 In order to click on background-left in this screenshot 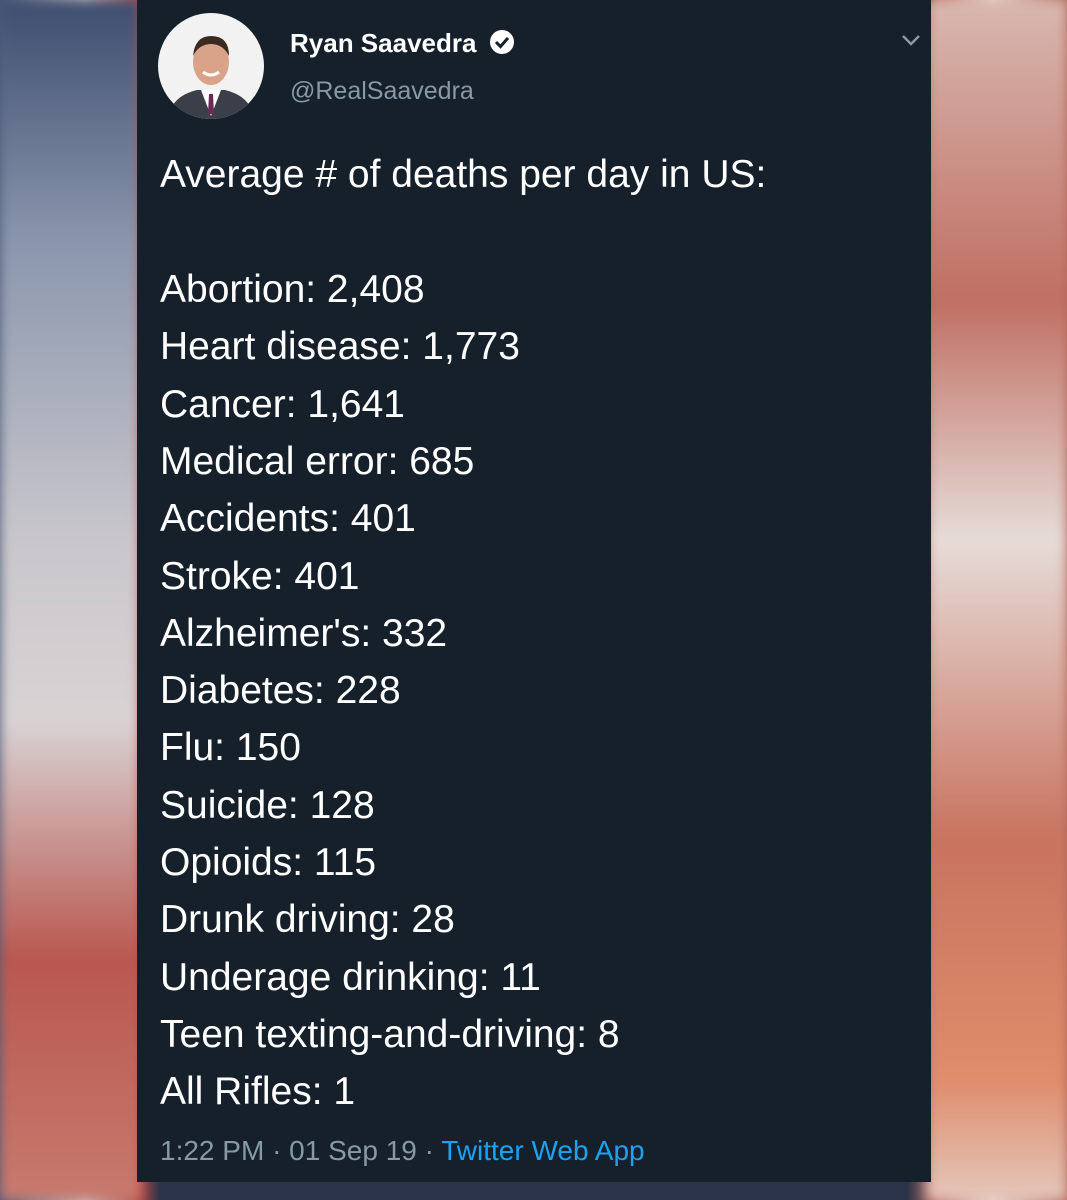, I will do `click(70, 600)`.